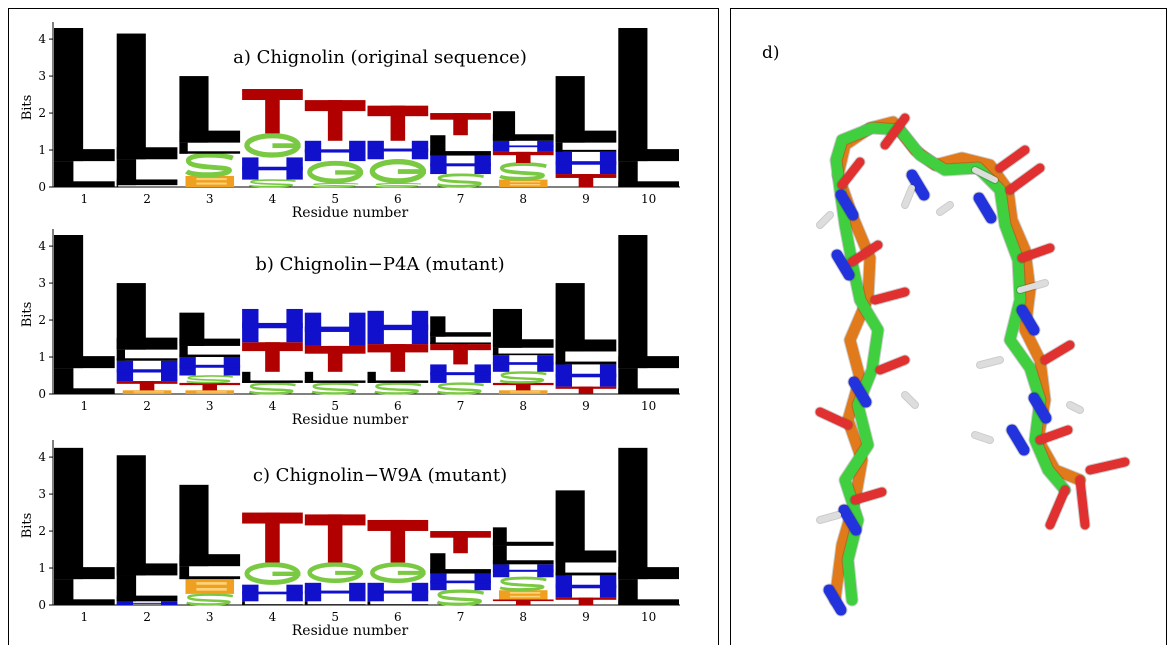  Describe the element at coordinates (380, 475) in the screenshot. I see `logo-title: c) Chignolin−W9A (mutant)` at that location.